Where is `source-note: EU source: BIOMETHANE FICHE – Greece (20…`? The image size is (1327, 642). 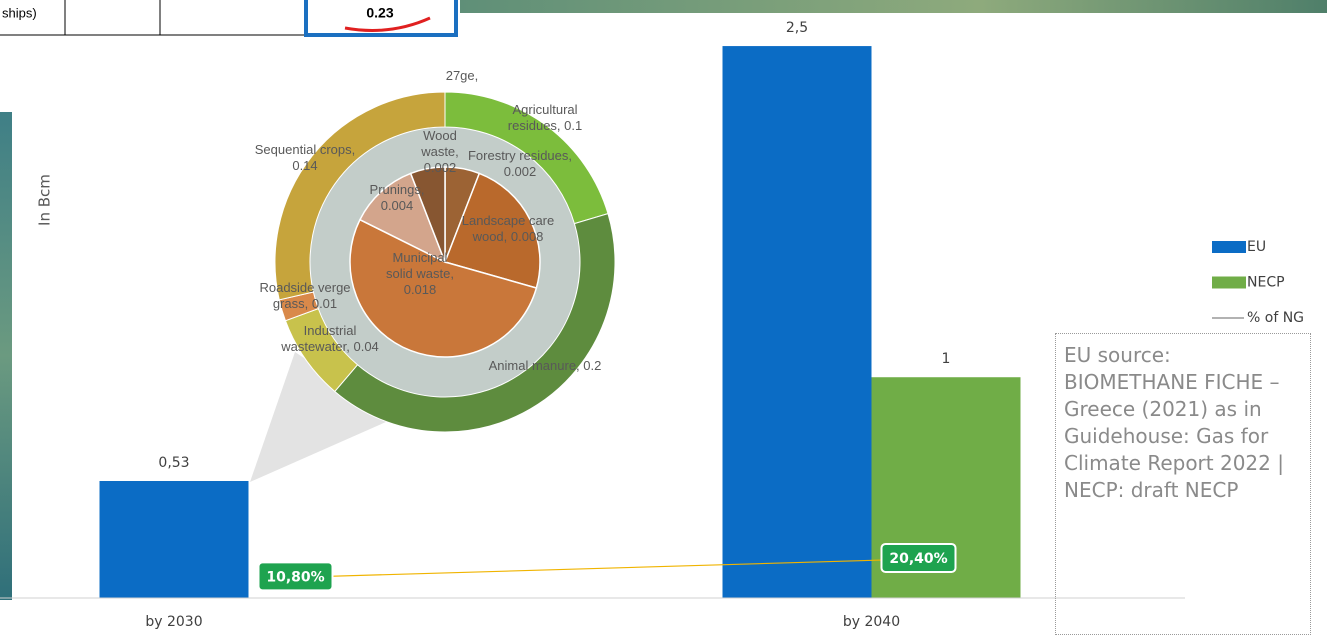
source-note: EU source: BIOMETHANE FICHE – Greece (20… is located at coordinates (1183, 484).